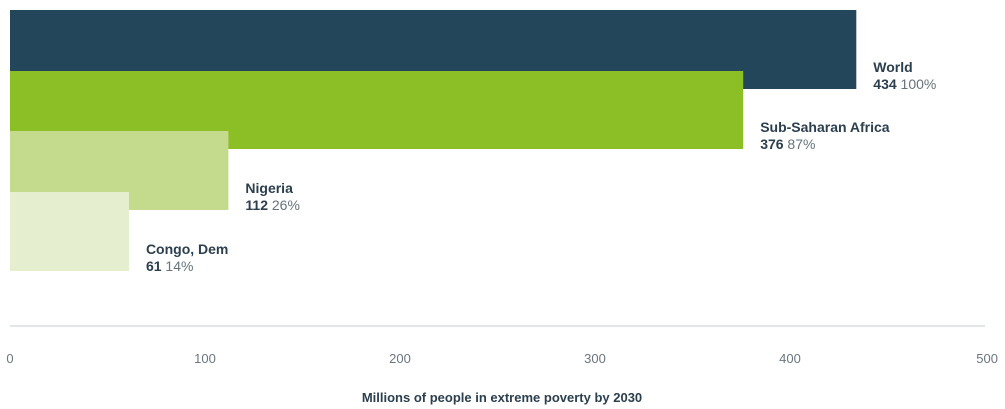 The height and width of the screenshot is (409, 1005). What do you see at coordinates (284, 205) in the screenshot?
I see `data-label-percent: 26%` at bounding box center [284, 205].